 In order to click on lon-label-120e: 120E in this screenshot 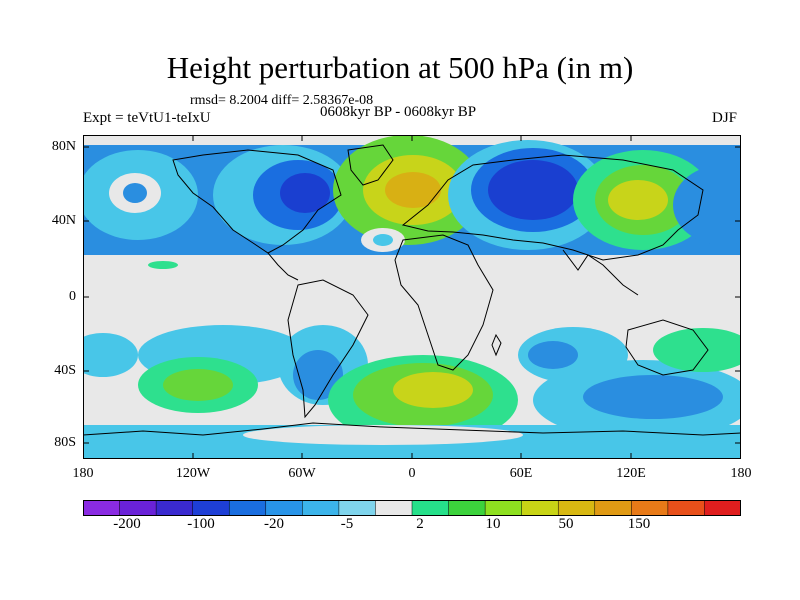, I will do `click(631, 473)`.